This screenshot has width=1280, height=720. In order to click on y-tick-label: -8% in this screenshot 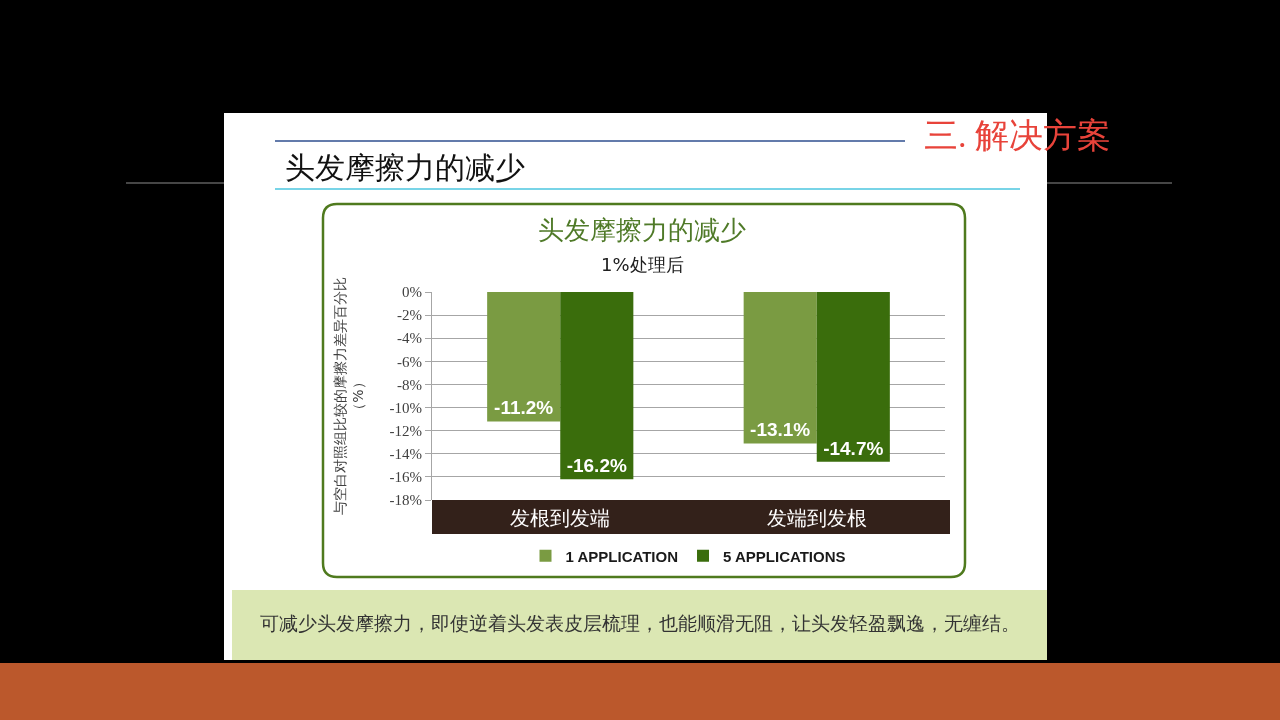, I will do `click(409, 384)`.